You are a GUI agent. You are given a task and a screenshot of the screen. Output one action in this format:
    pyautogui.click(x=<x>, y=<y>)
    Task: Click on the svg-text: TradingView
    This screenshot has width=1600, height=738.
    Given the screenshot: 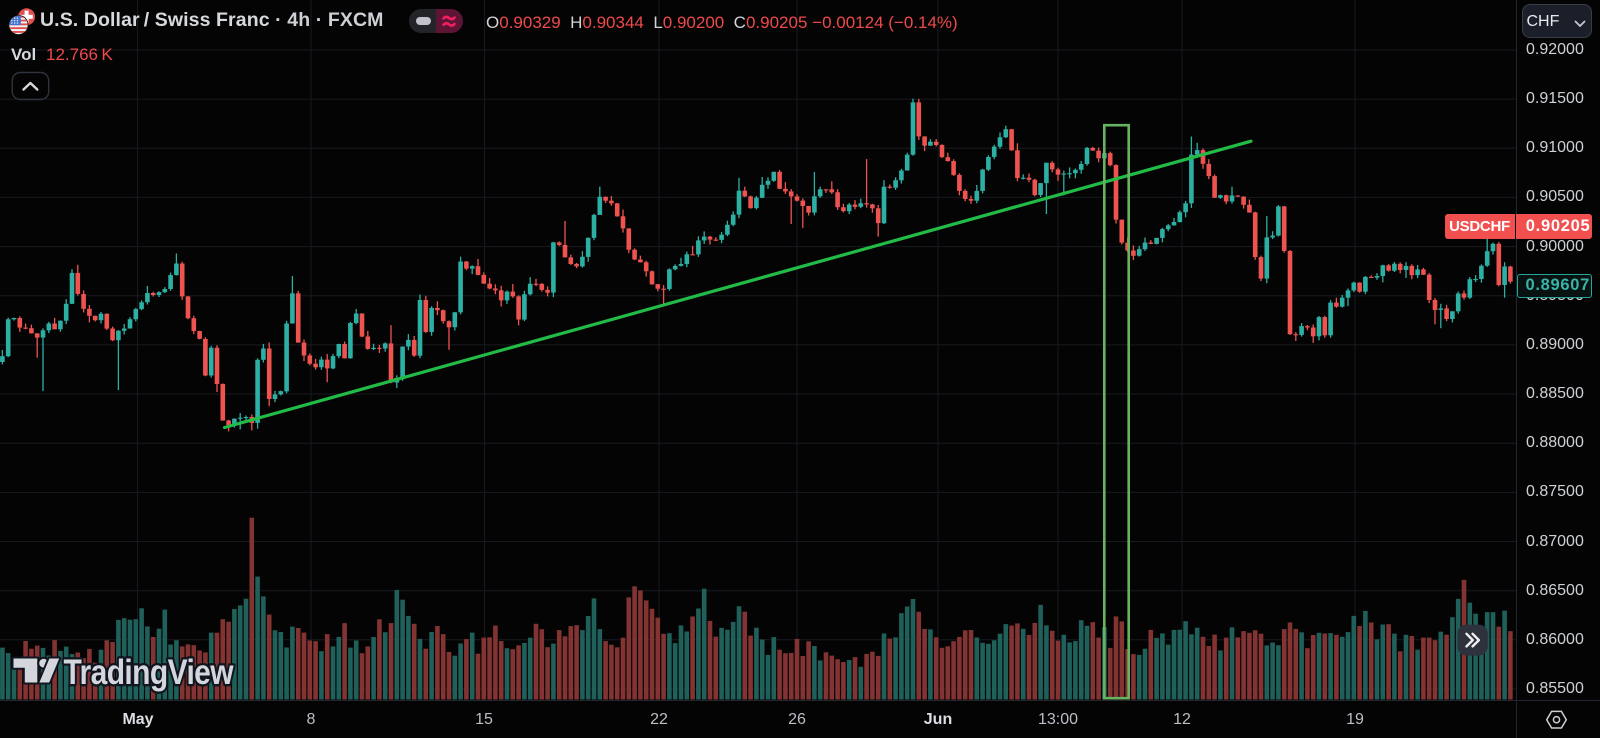 What is the action you would take?
    pyautogui.click(x=149, y=672)
    